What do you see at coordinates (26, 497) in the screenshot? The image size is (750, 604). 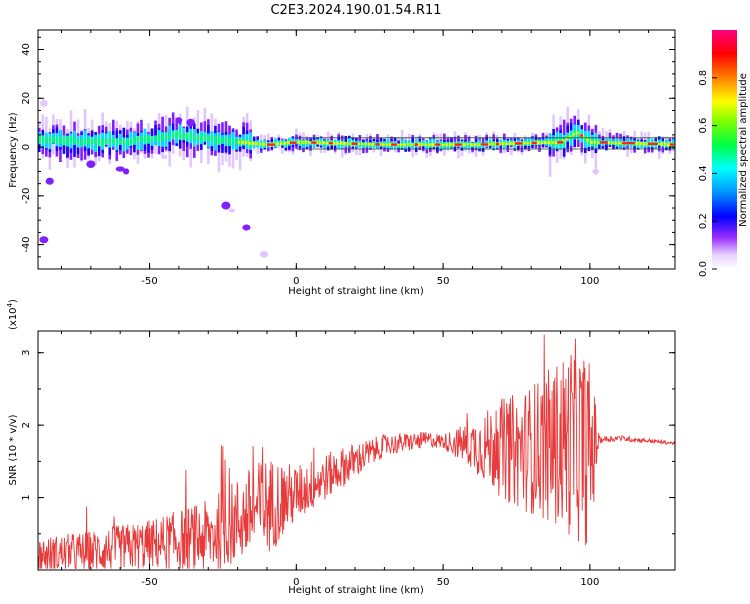 I see `snr-y-tick-label: 1` at bounding box center [26, 497].